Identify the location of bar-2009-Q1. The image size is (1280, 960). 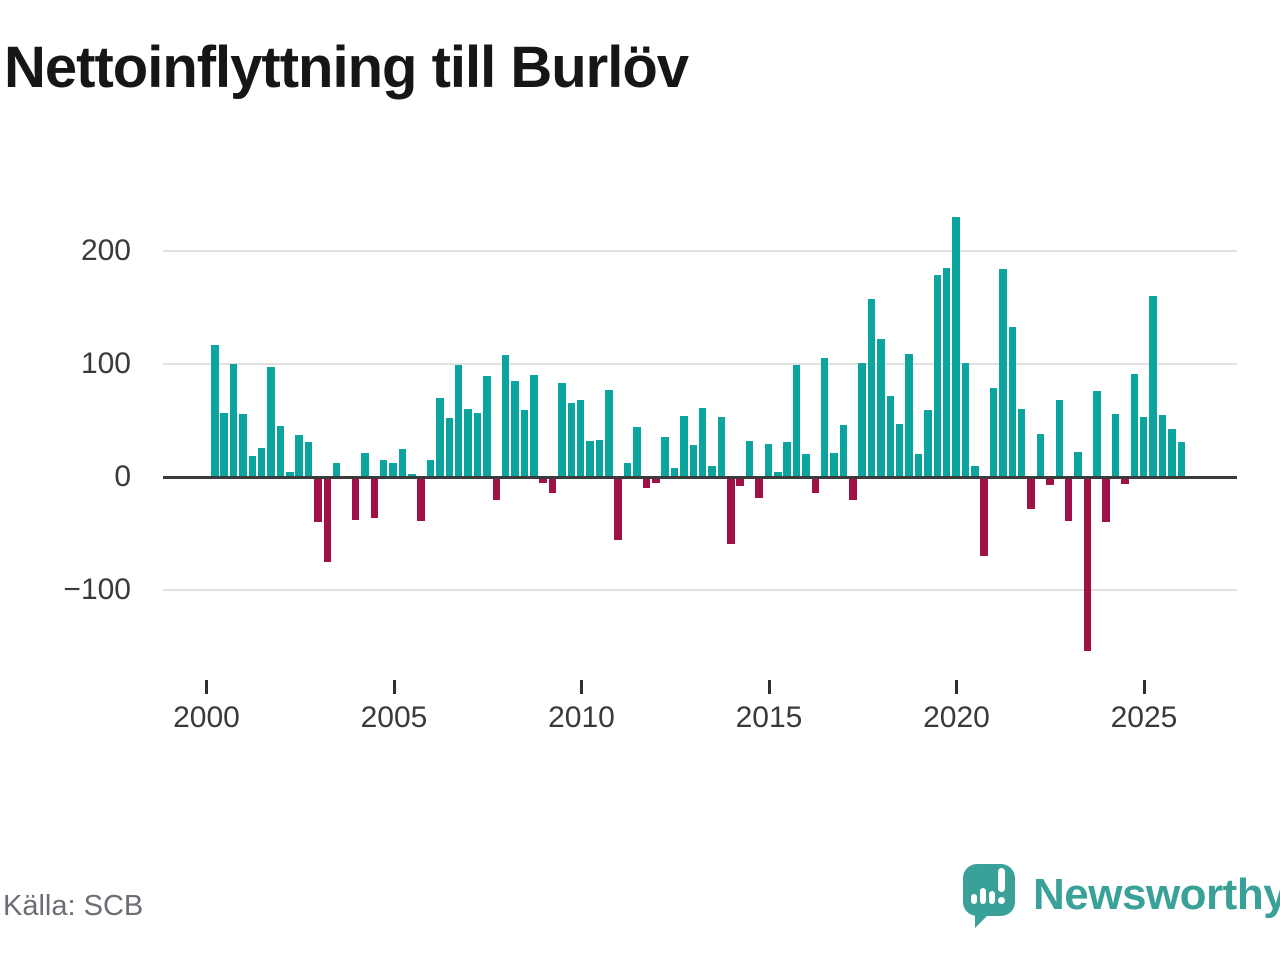
(552, 485).